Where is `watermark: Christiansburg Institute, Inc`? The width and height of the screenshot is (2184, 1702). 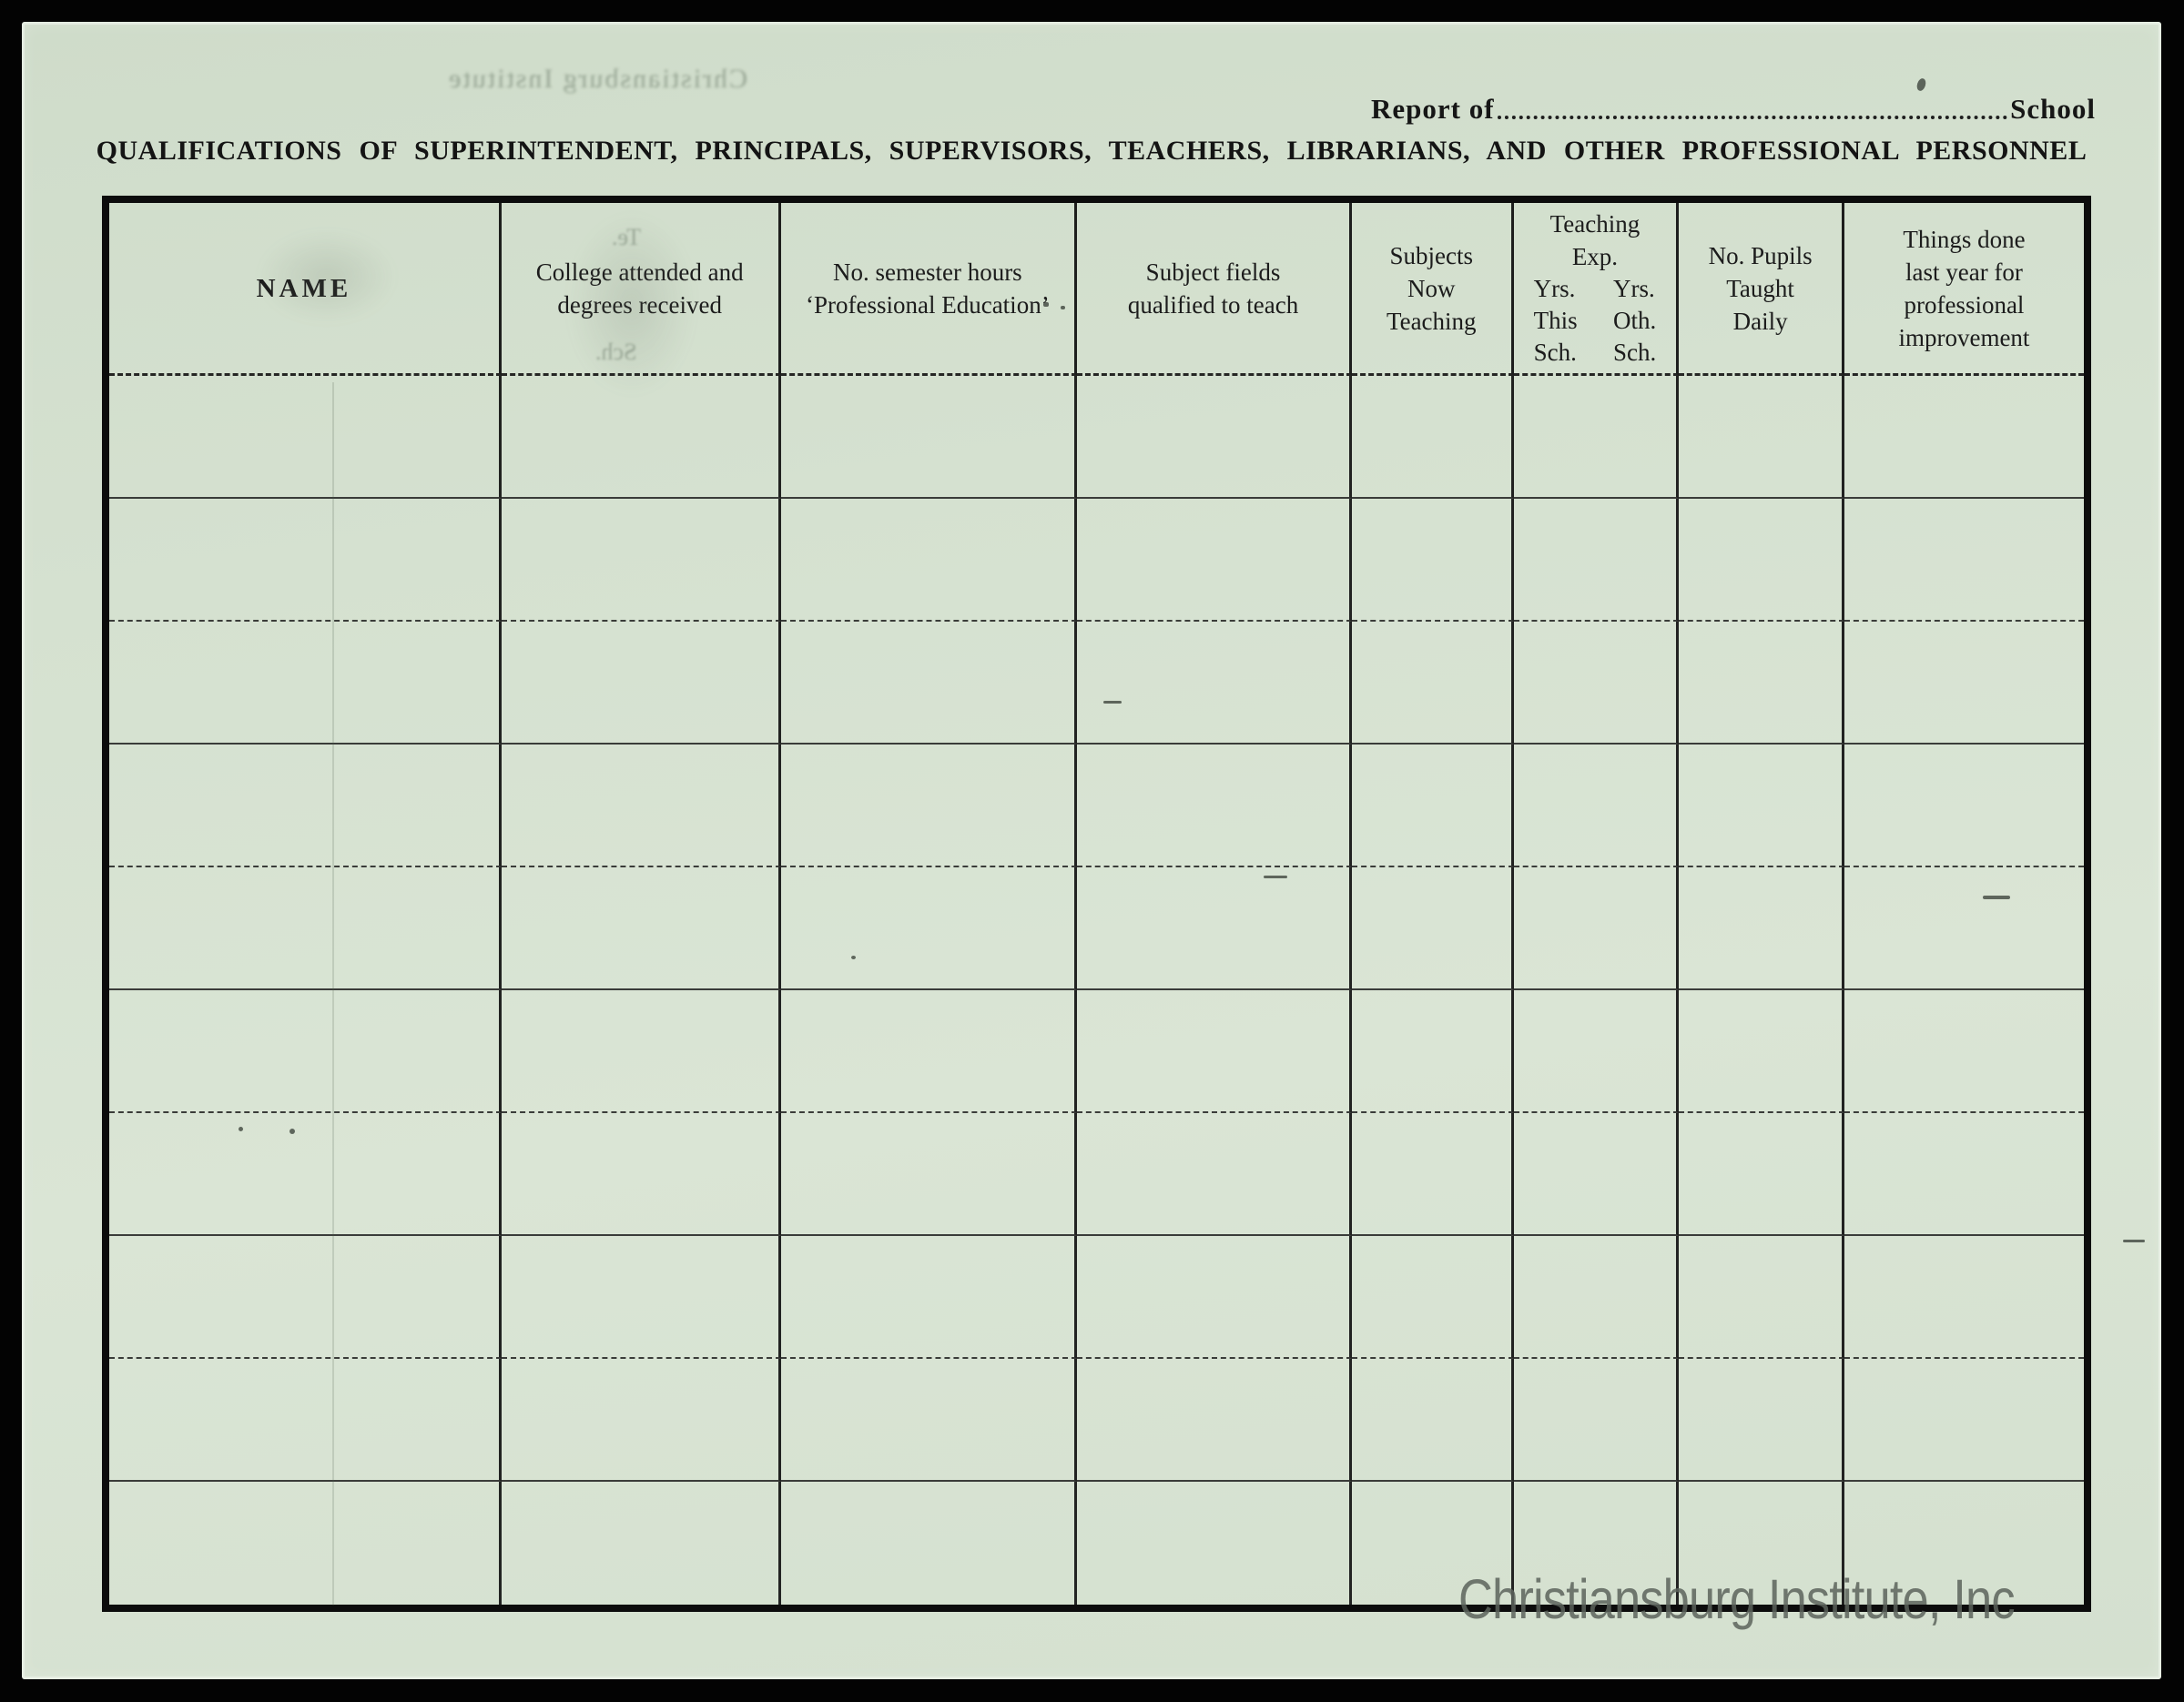 watermark: Christiansburg Institute, Inc is located at coordinates (1737, 1599).